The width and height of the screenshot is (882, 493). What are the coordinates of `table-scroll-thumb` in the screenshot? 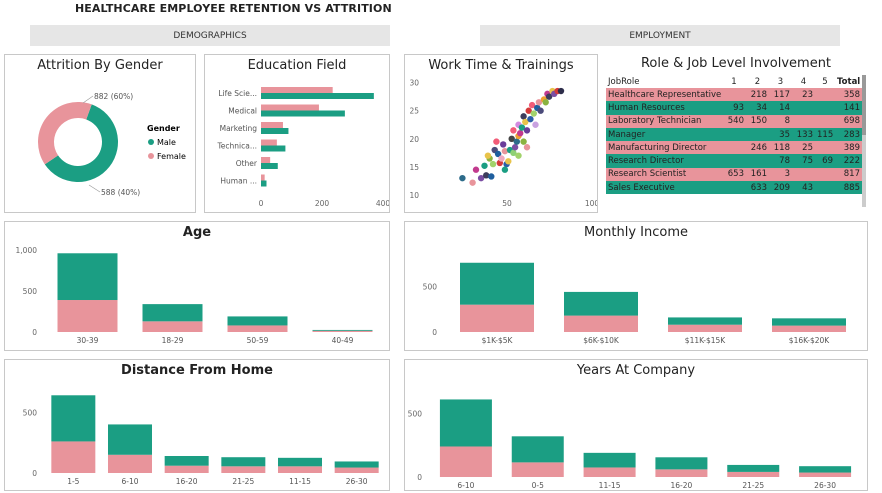 It's located at (864, 105).